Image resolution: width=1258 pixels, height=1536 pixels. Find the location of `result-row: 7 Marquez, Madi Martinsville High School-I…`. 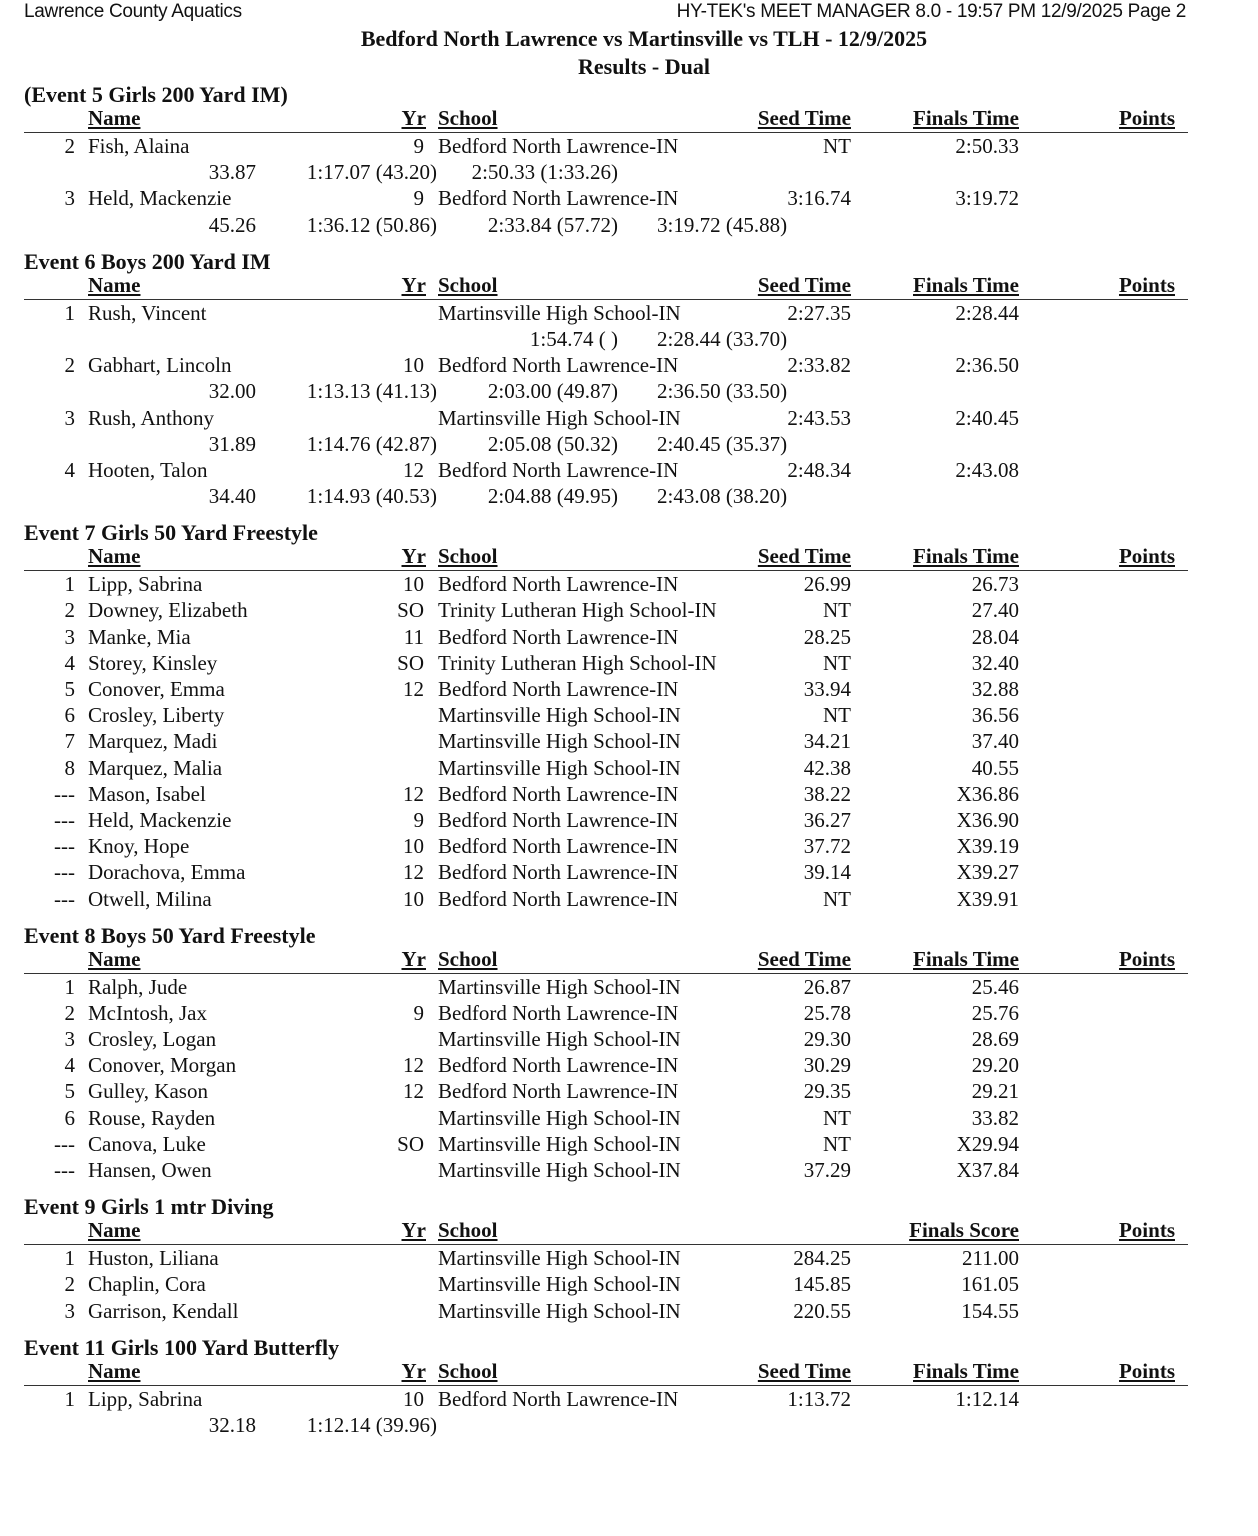

result-row: 7 Marquez, Madi Martinsville High School-I… is located at coordinates (606, 741).